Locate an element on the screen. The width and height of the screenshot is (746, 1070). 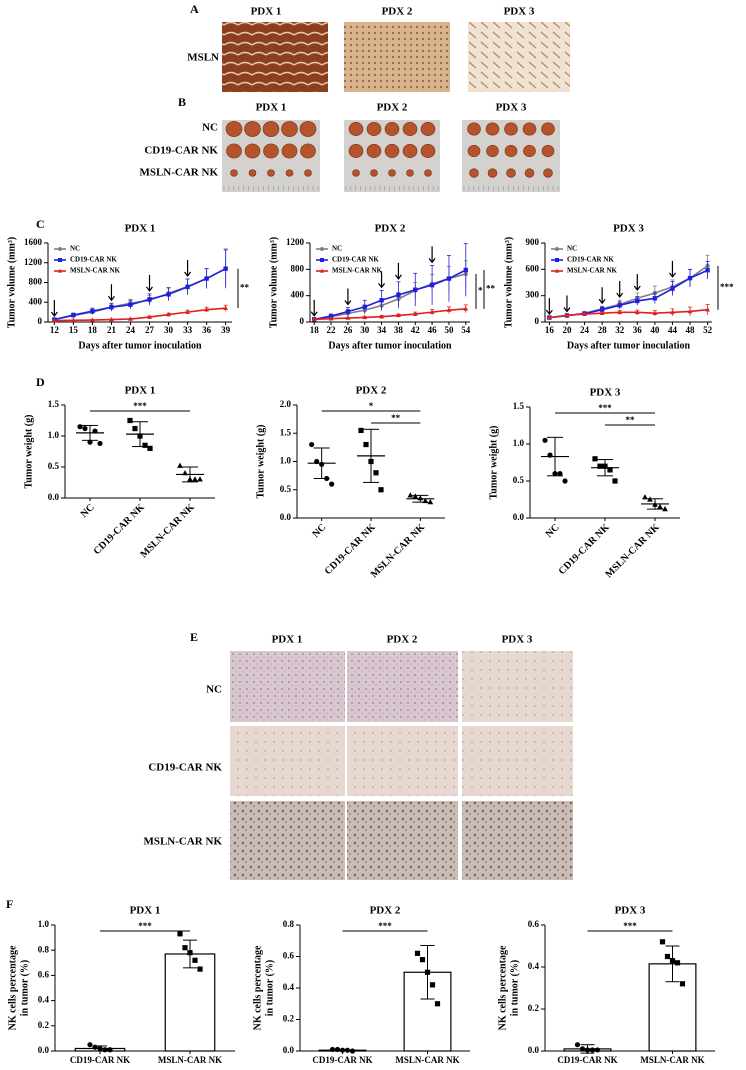
y-tick-label: 0.2 is located at coordinates (44, 1025).